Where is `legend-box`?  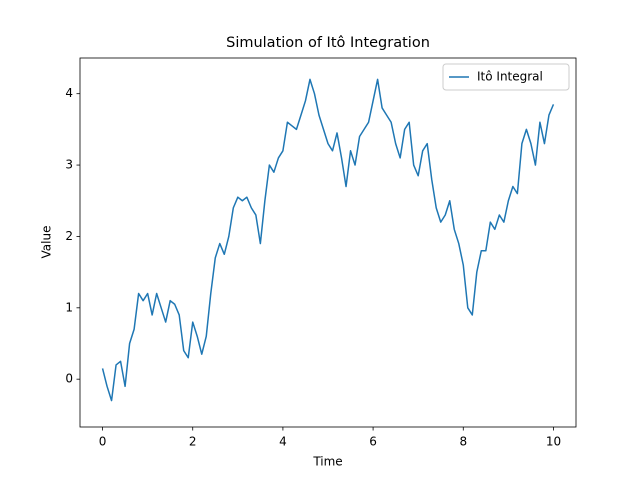 legend-box is located at coordinates (506, 77).